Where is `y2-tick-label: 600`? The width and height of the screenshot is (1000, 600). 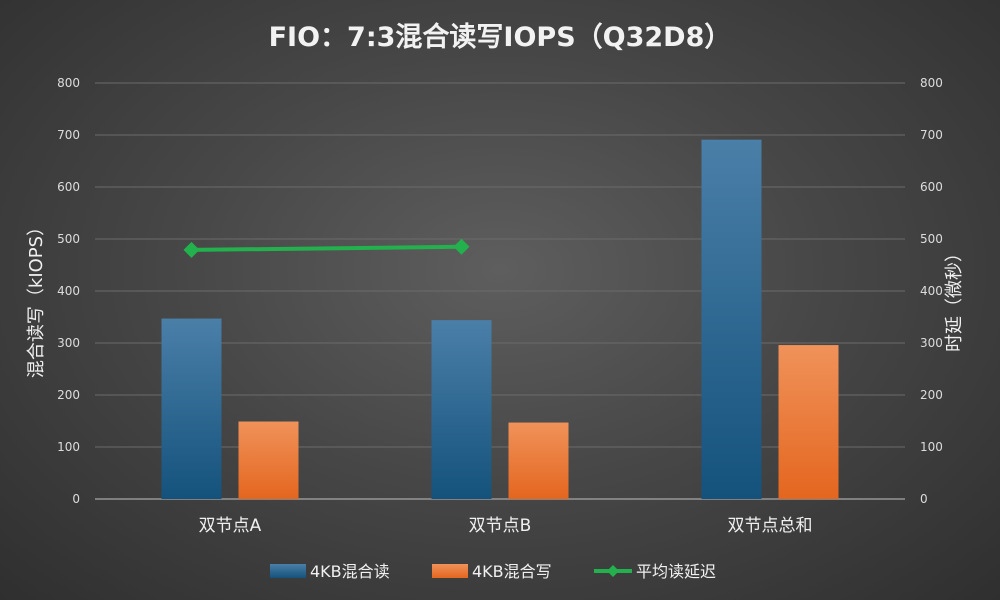 y2-tick-label: 600 is located at coordinates (931, 187).